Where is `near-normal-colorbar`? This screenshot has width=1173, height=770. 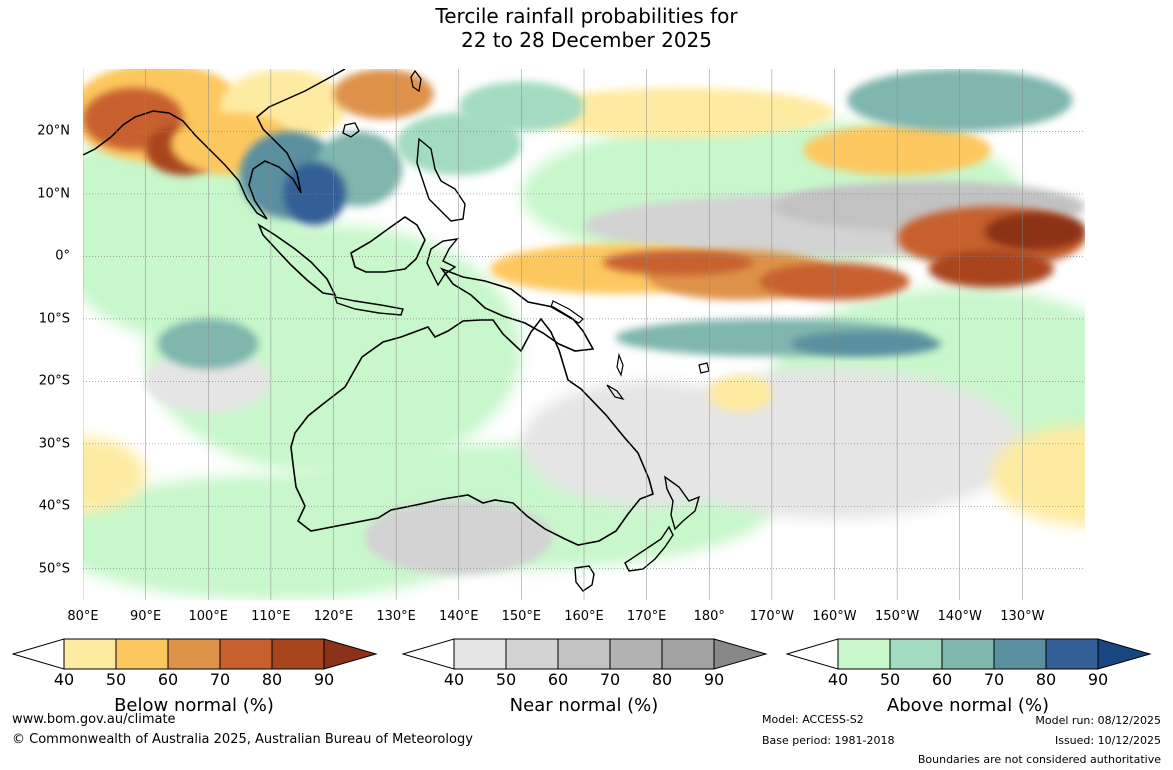
near-normal-colorbar is located at coordinates (585, 654).